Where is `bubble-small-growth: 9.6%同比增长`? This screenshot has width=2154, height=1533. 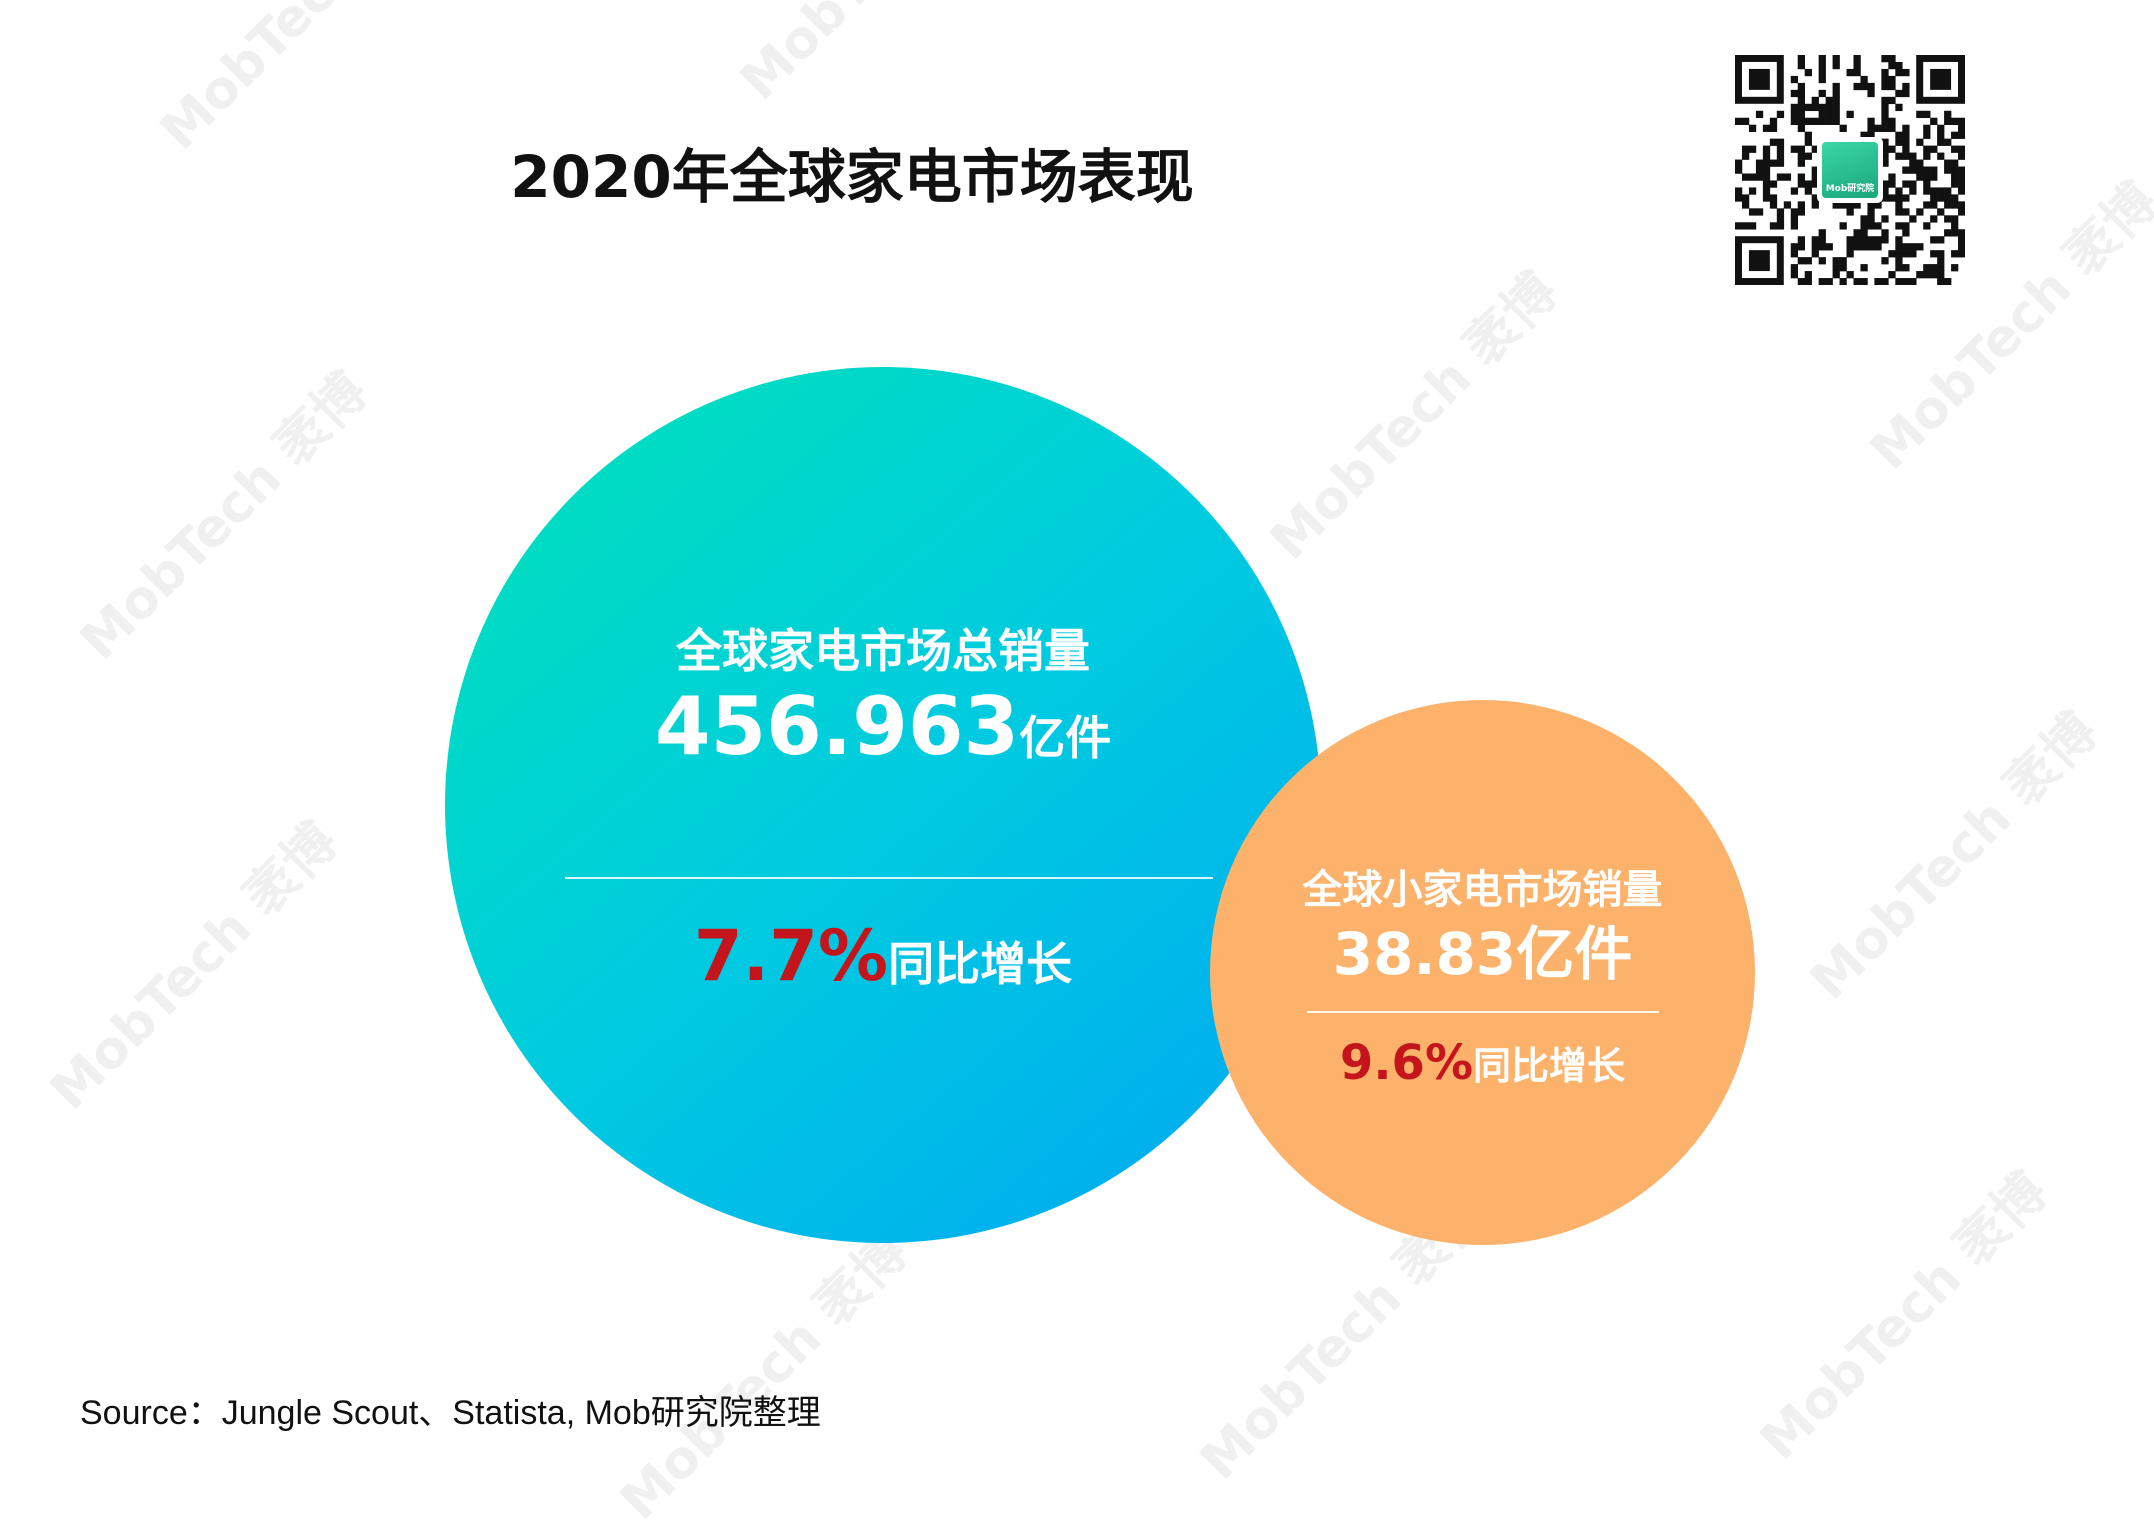 bubble-small-growth: 9.6%同比增长 is located at coordinates (1482, 1063).